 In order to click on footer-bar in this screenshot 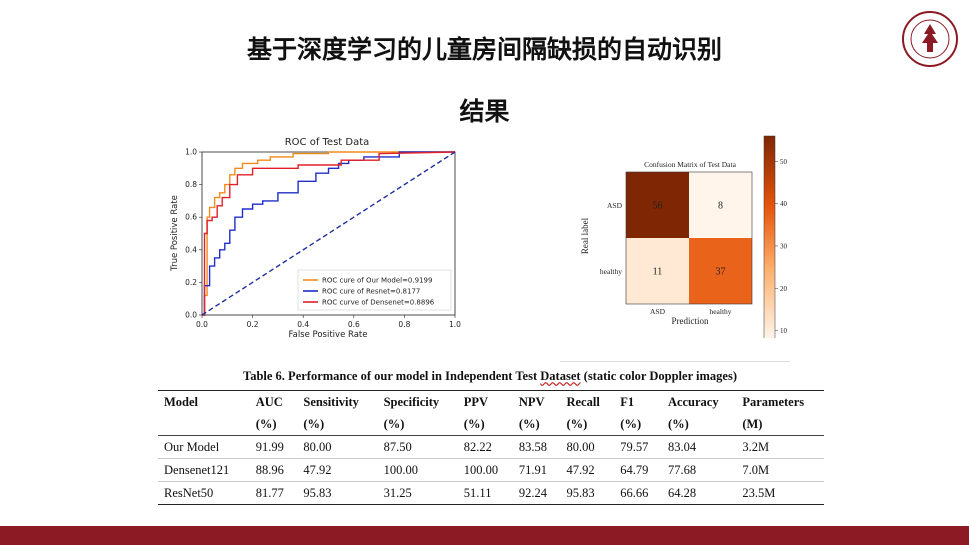, I will do `click(484, 535)`.